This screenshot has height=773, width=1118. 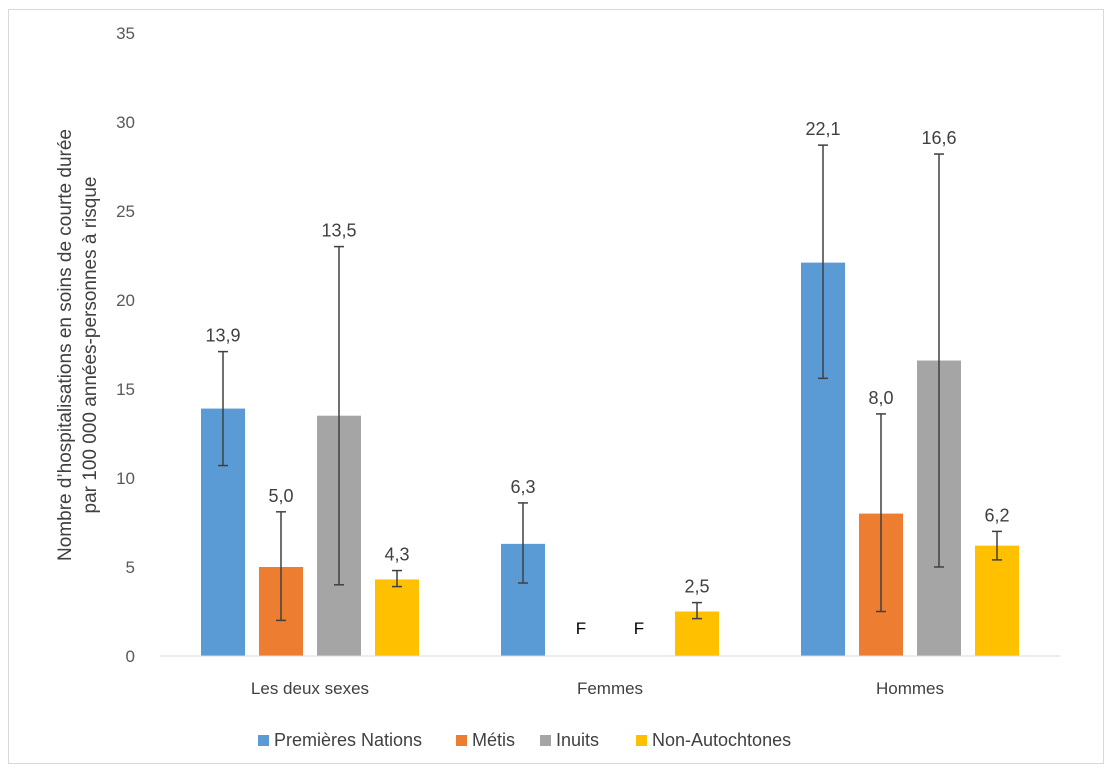 I want to click on y-tick-label: 30, so click(x=125, y=122).